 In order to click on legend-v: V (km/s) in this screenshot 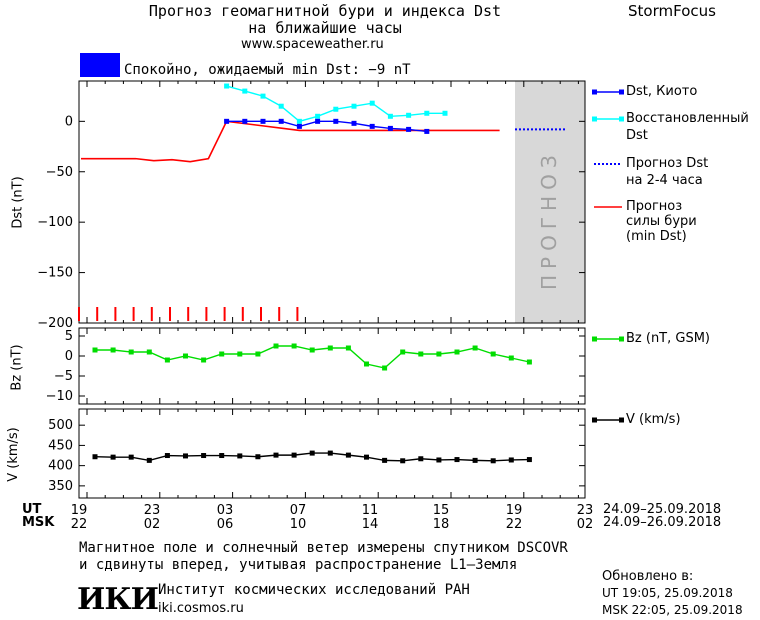, I will do `click(653, 419)`.